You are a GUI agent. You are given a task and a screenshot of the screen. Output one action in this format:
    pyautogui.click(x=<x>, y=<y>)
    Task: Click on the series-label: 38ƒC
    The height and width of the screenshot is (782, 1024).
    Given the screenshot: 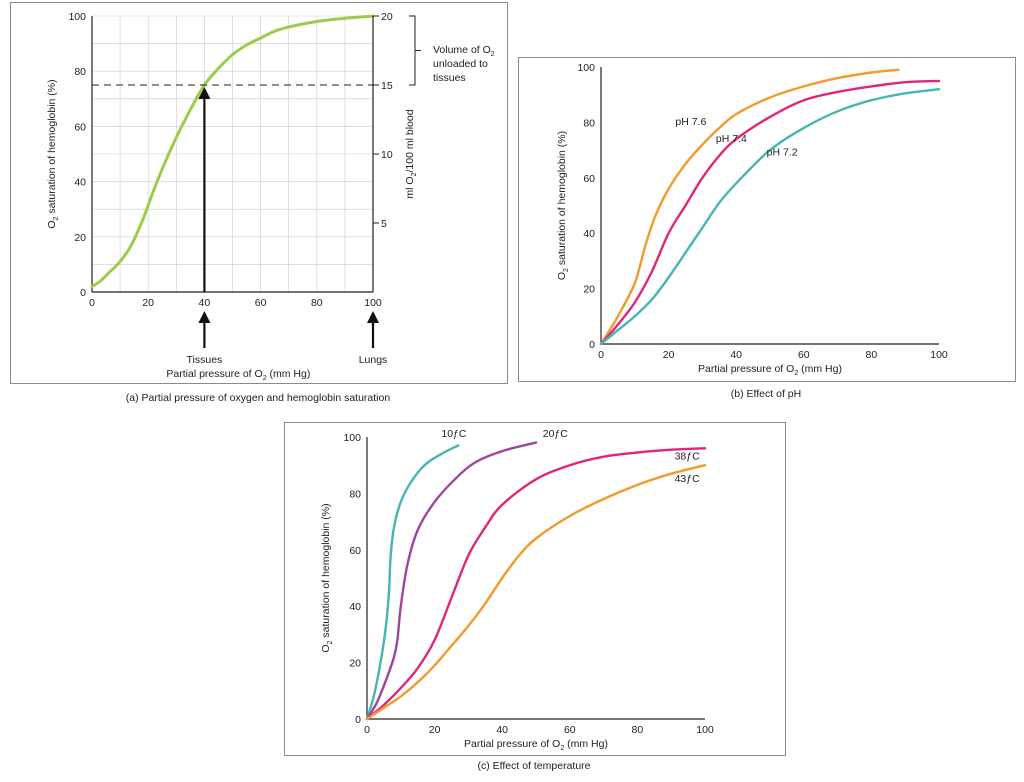 What is the action you would take?
    pyautogui.click(x=688, y=457)
    